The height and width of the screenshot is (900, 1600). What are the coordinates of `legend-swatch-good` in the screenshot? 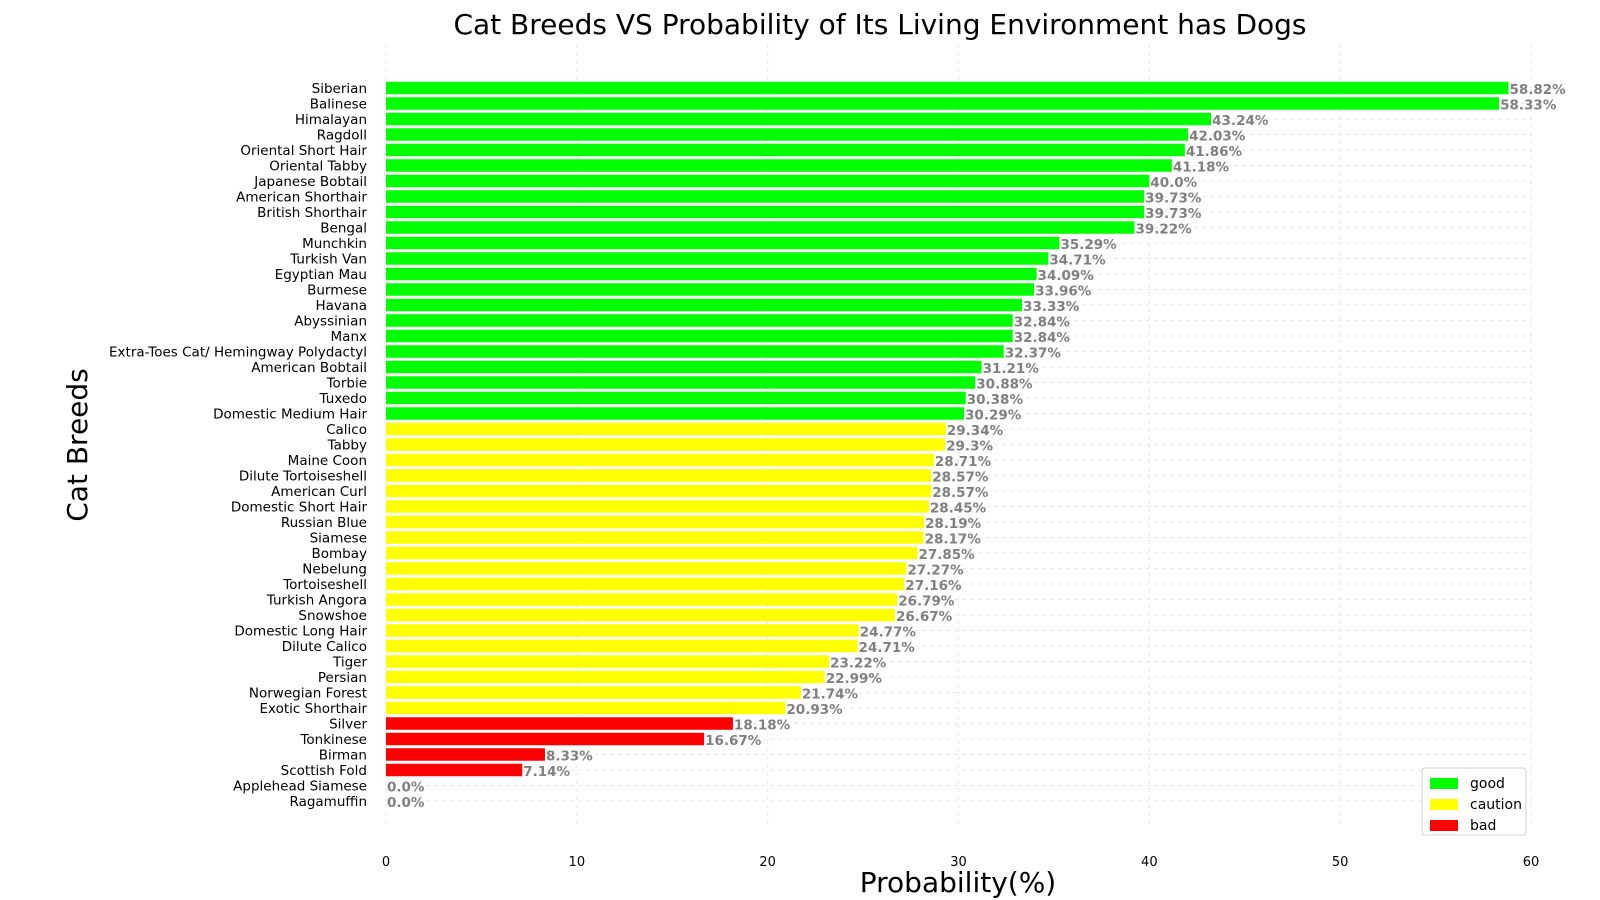 It's located at (1444, 783).